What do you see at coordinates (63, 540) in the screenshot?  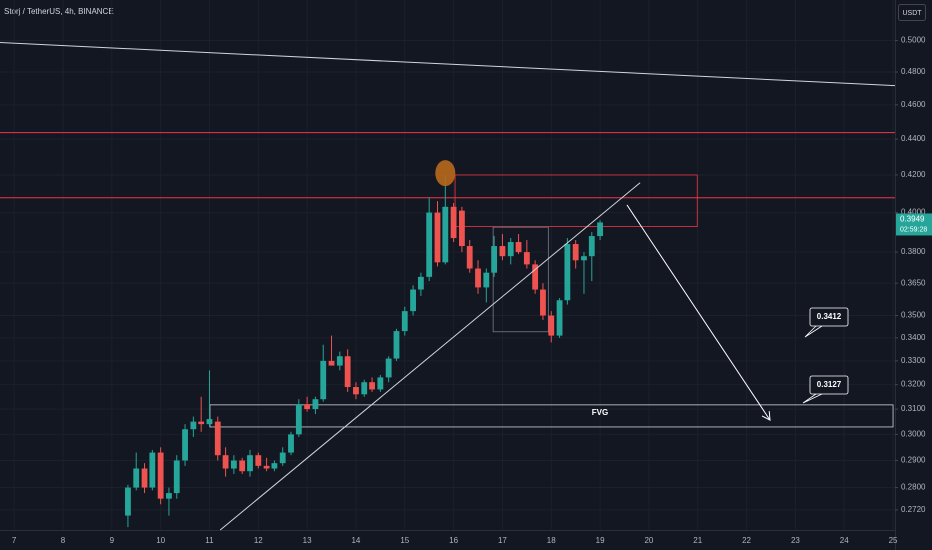 I see `x-tick-label: 8` at bounding box center [63, 540].